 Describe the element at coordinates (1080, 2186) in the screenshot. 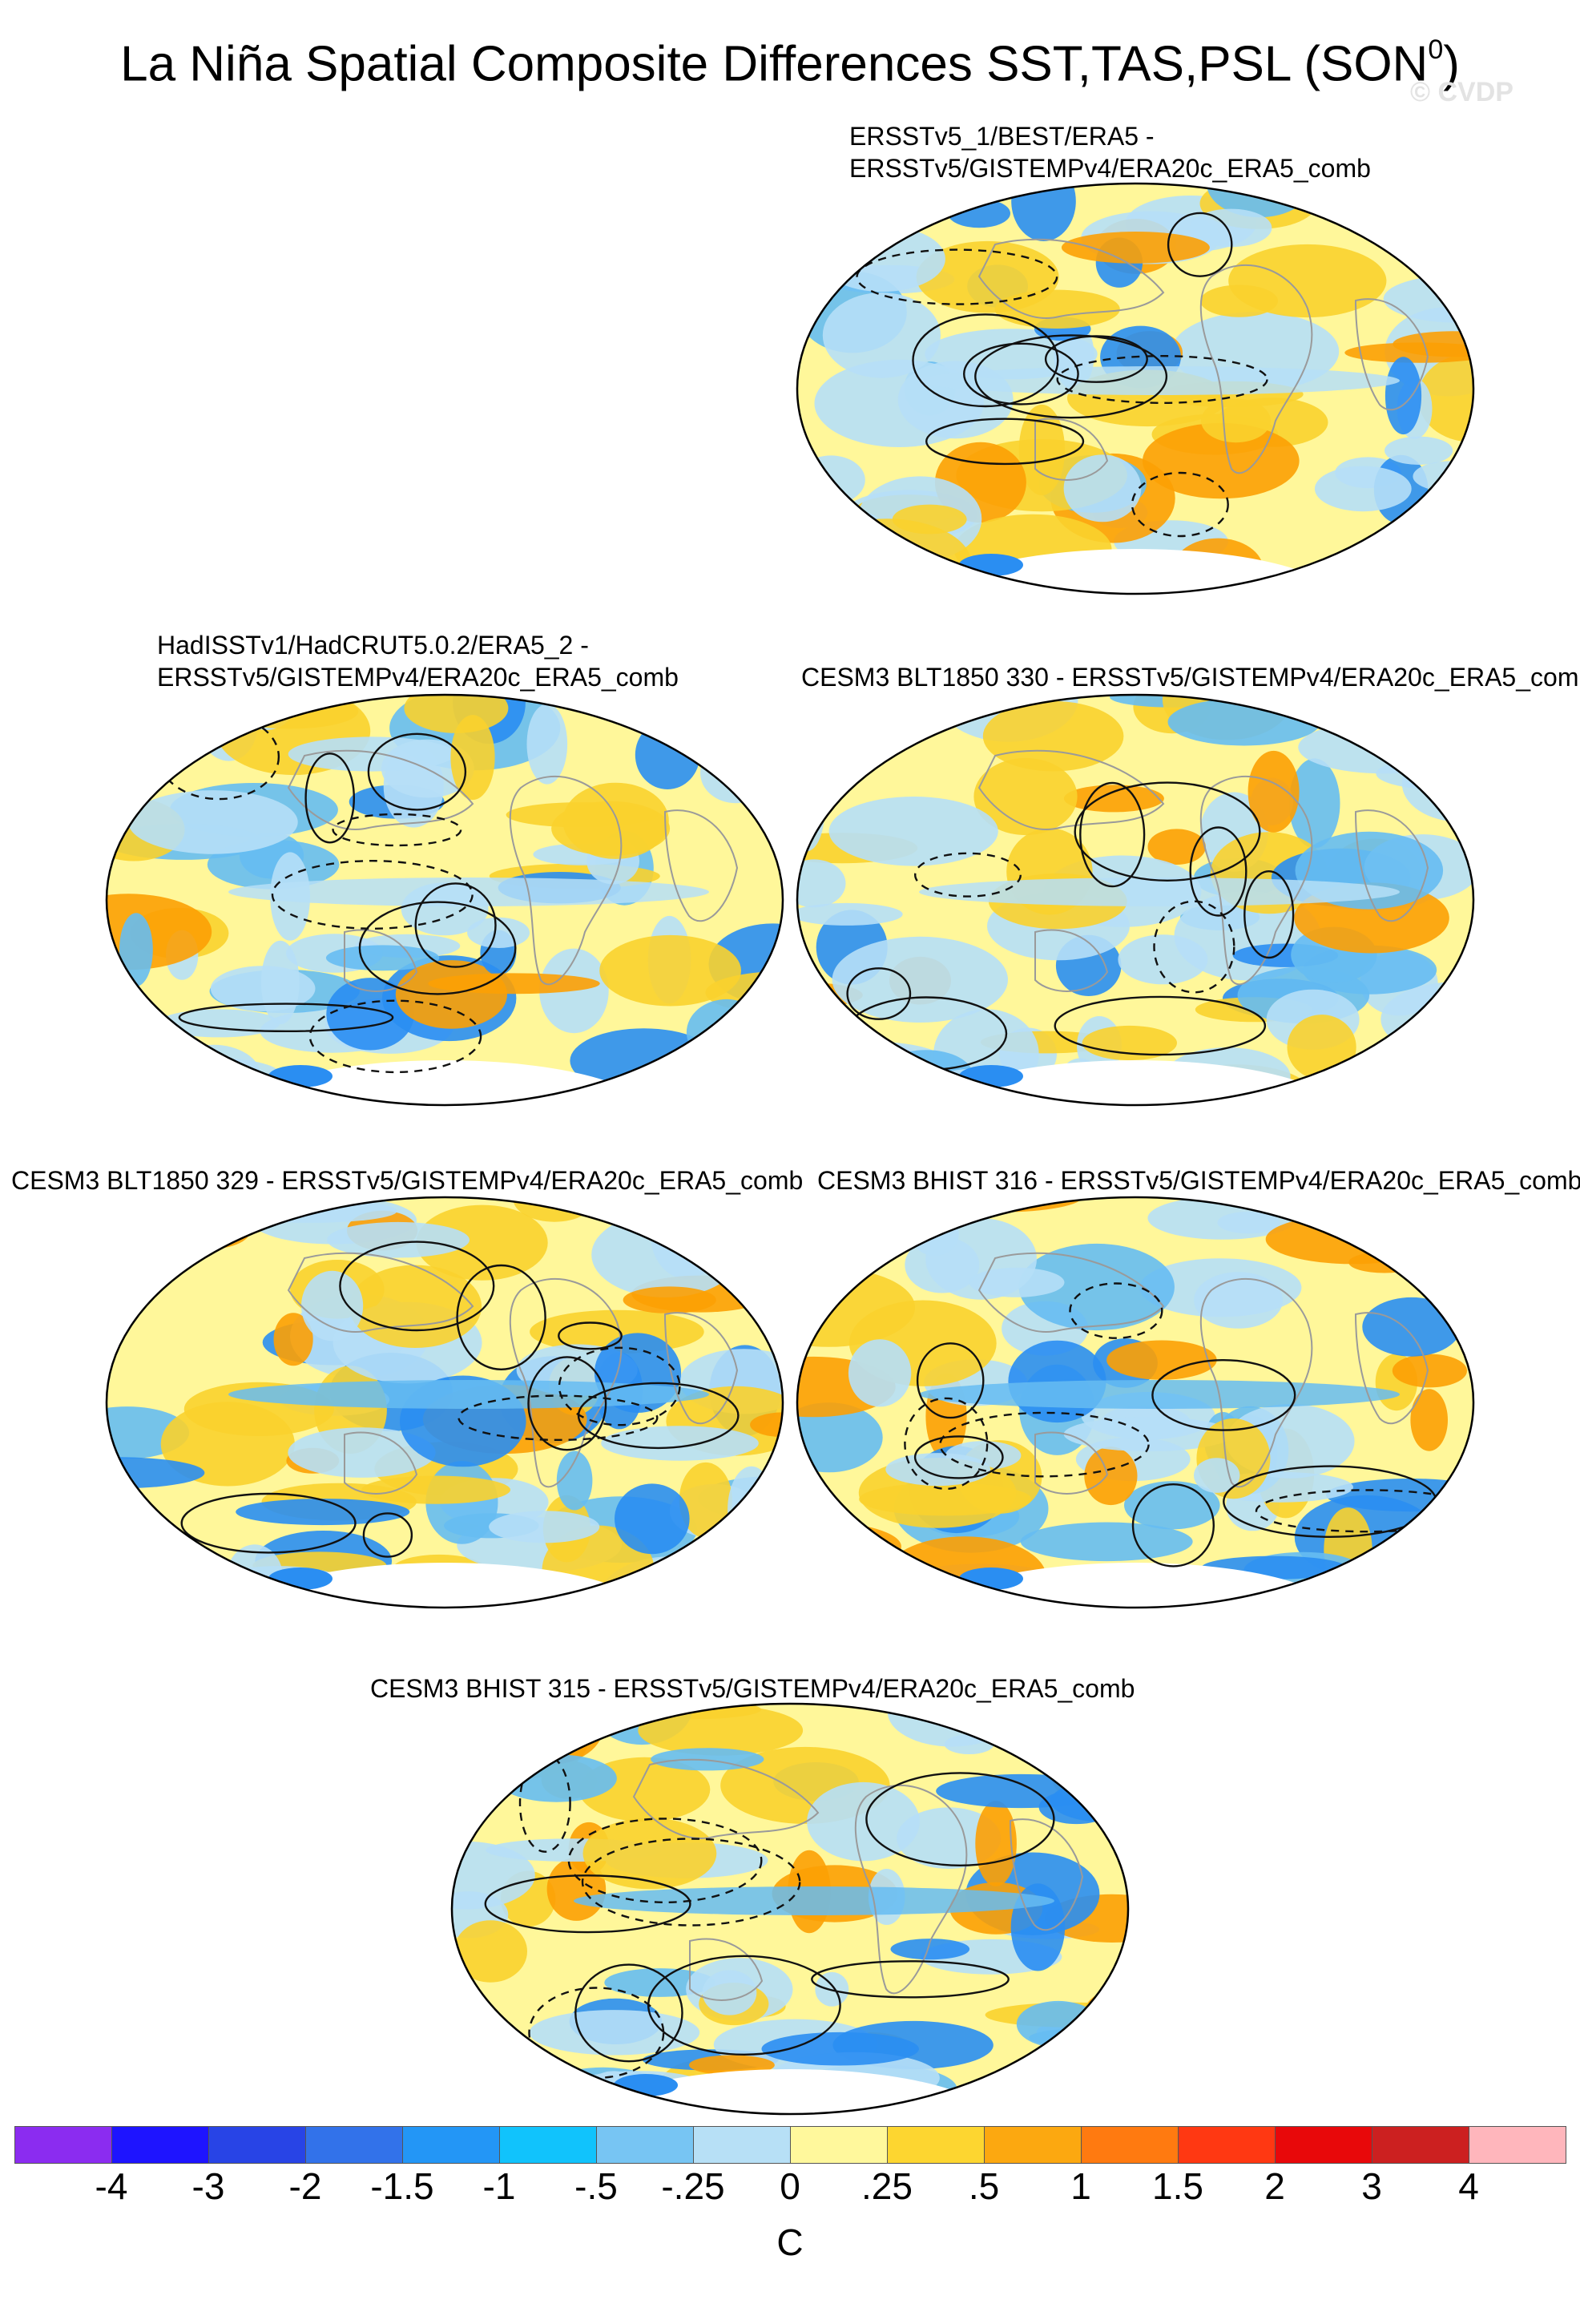

I see `colorbar-tick-label: 1` at that location.